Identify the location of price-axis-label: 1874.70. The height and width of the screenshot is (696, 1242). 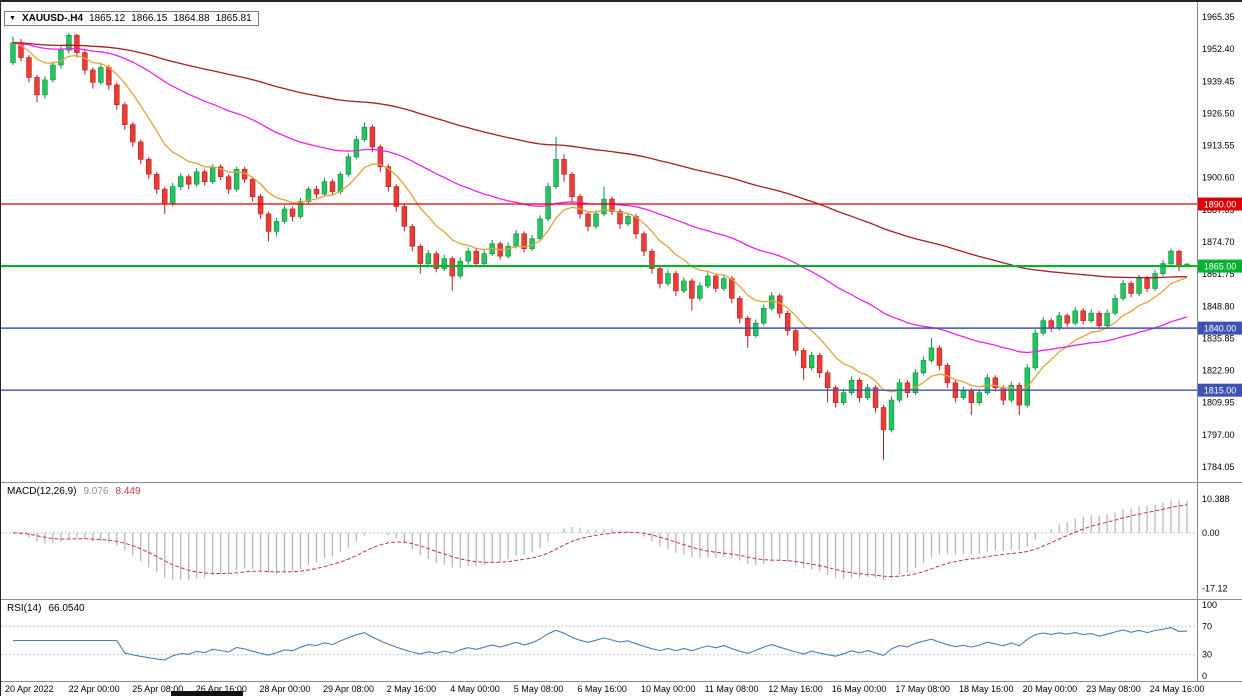
(1218, 242).